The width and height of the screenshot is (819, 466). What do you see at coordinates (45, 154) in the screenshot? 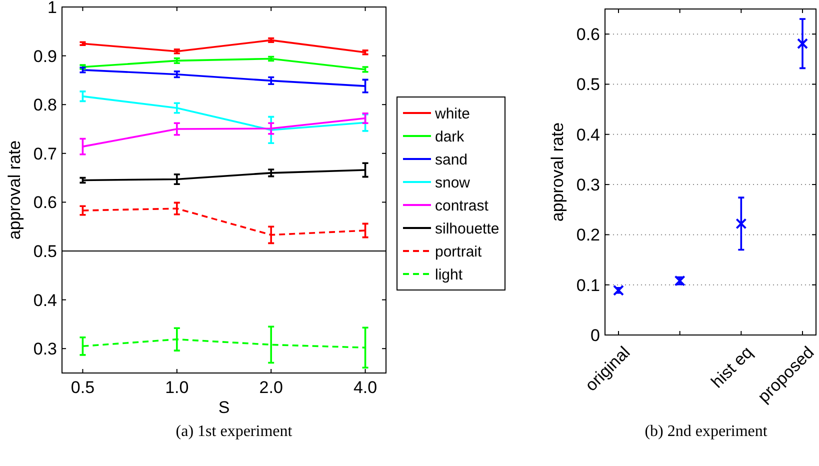
I see `y-tick-label: 0.7` at bounding box center [45, 154].